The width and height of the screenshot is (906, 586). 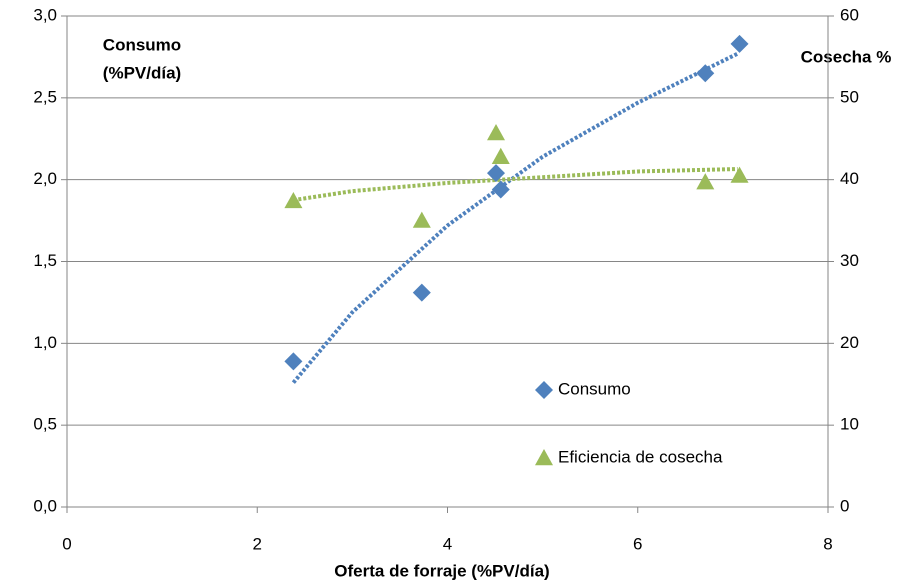 What do you see at coordinates (849, 424) in the screenshot?
I see `y2-tick-label: 10` at bounding box center [849, 424].